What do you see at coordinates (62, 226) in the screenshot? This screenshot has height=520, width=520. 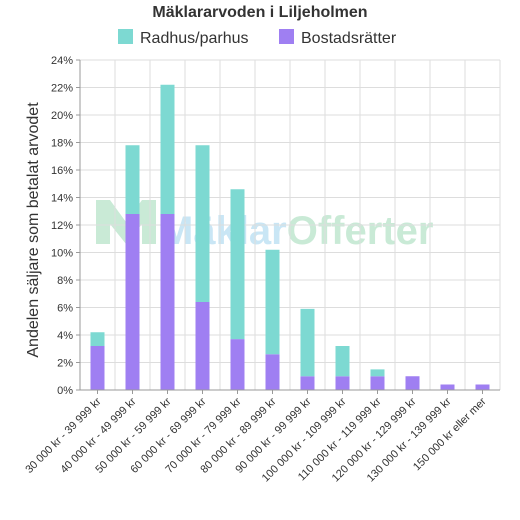 I see `y-tick-label: 12%` at bounding box center [62, 226].